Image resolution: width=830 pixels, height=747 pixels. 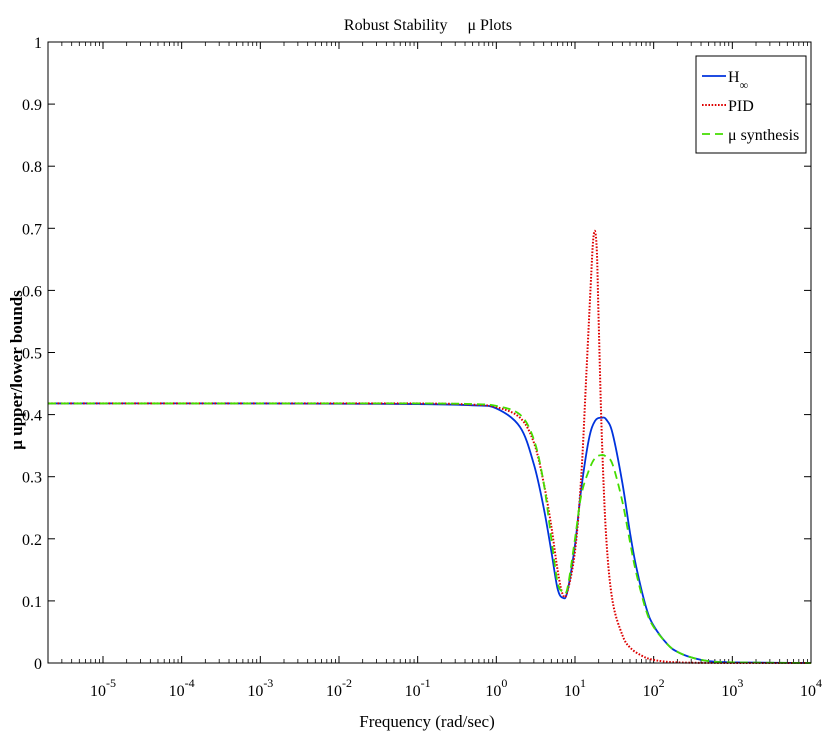 What do you see at coordinates (654, 688) in the screenshot?
I see `x-tick-label: 10²` at bounding box center [654, 688].